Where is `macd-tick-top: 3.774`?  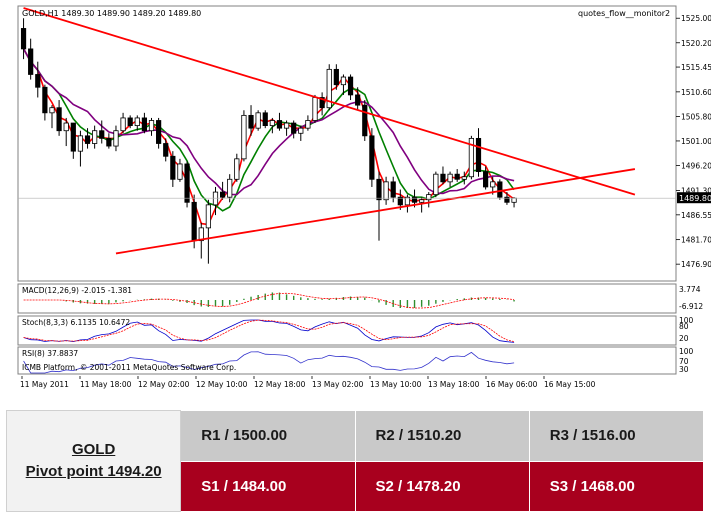
macd-tick-top: 3.774 is located at coordinates (690, 289).